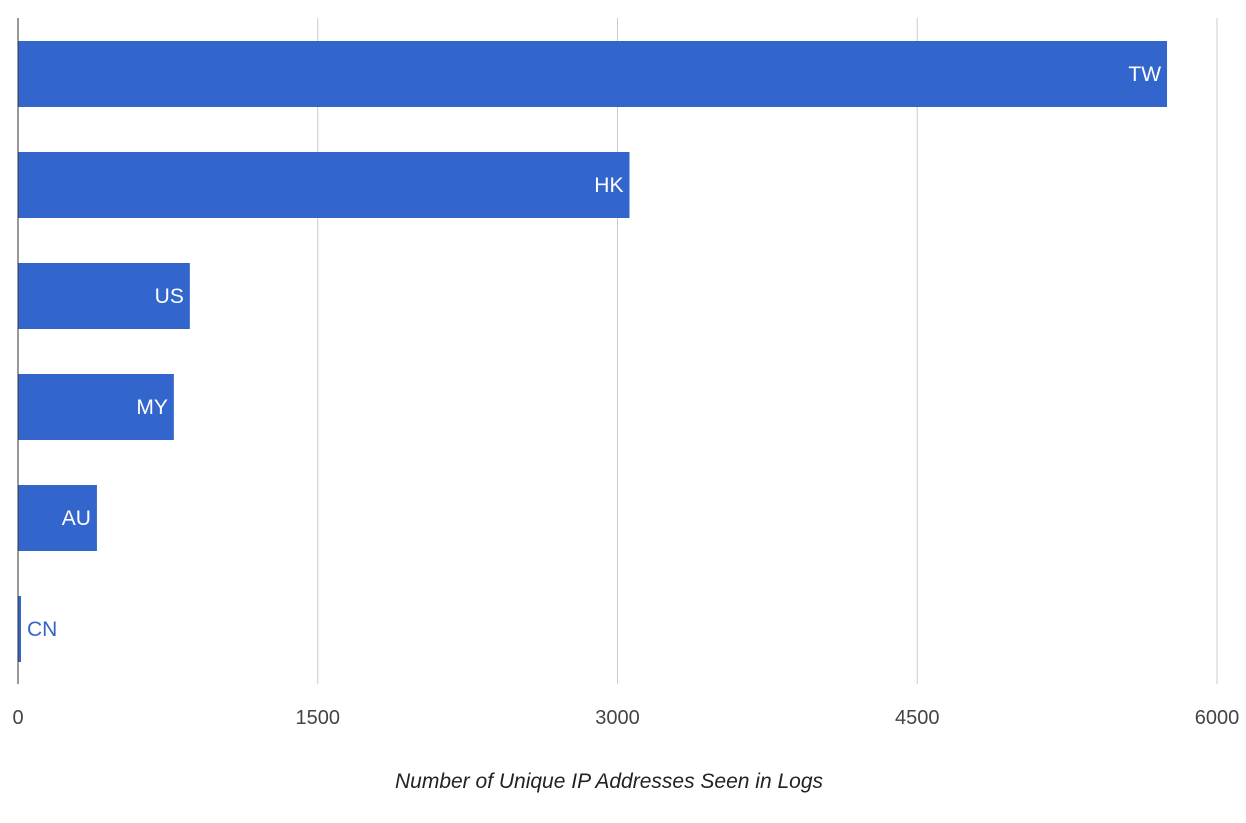 The width and height of the screenshot is (1246, 823). Describe the element at coordinates (17, 718) in the screenshot. I see `x-tick-label-0: 0` at that location.